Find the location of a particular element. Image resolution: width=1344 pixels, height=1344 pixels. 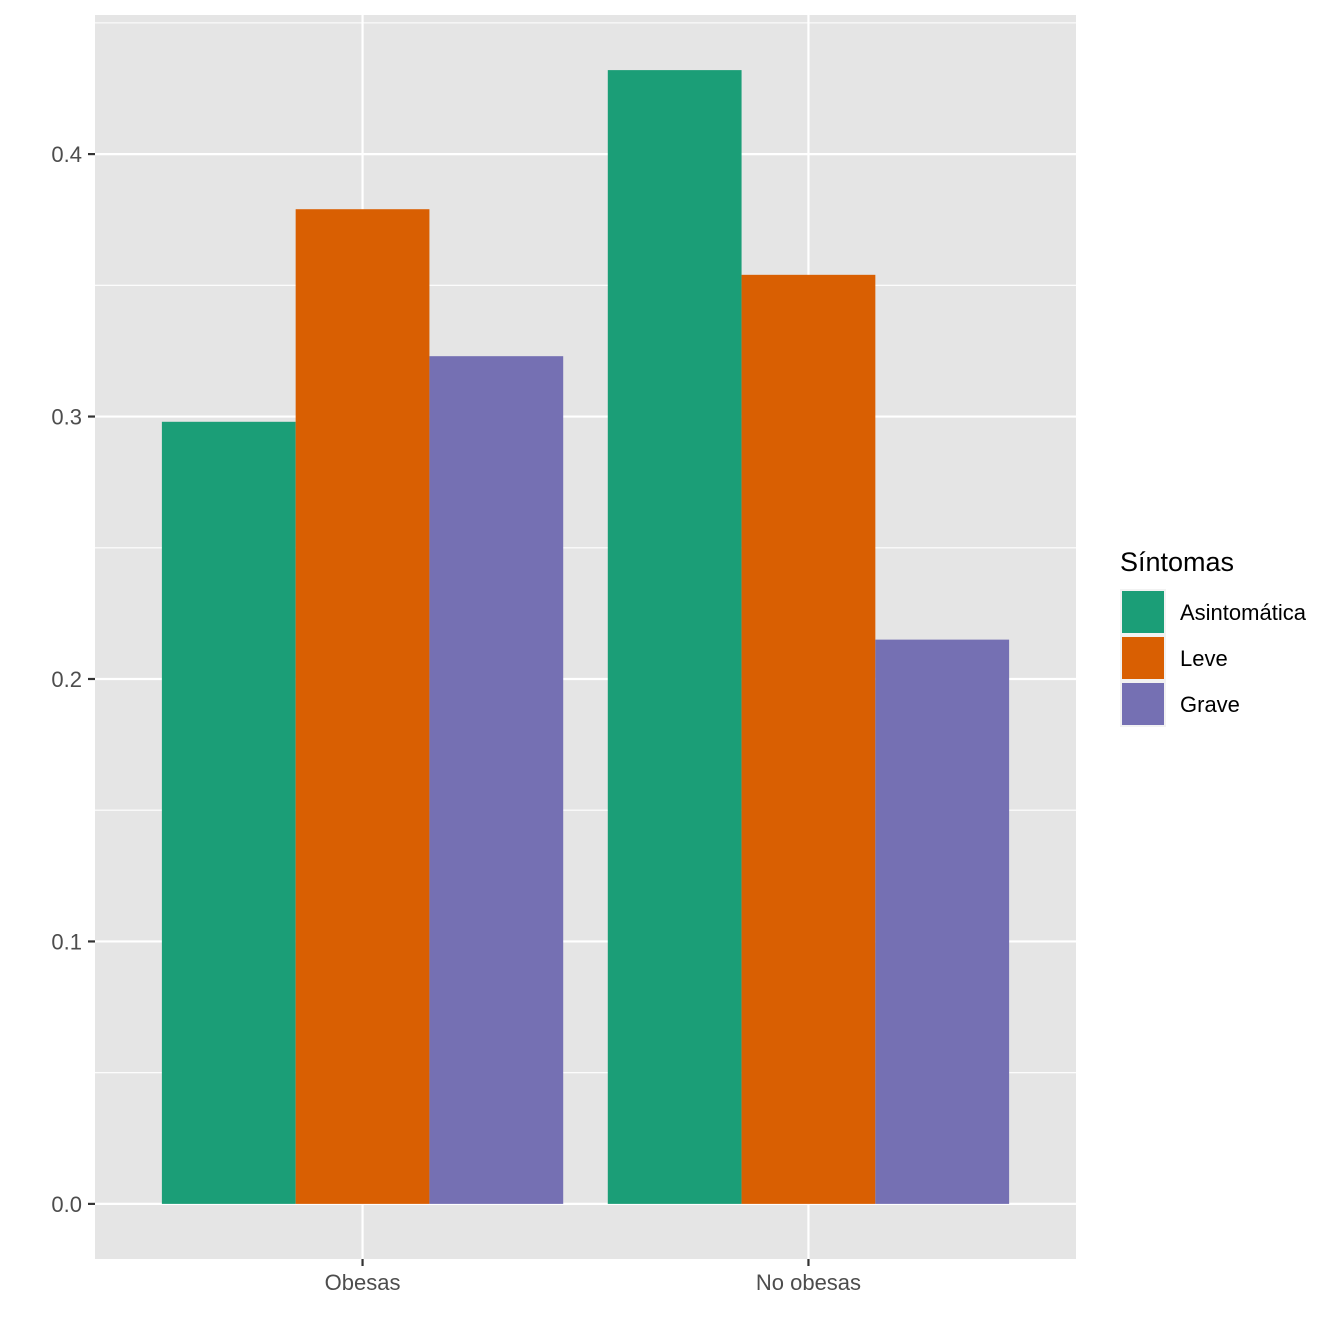

y-tick-label: 0.0 is located at coordinates (66, 1204).